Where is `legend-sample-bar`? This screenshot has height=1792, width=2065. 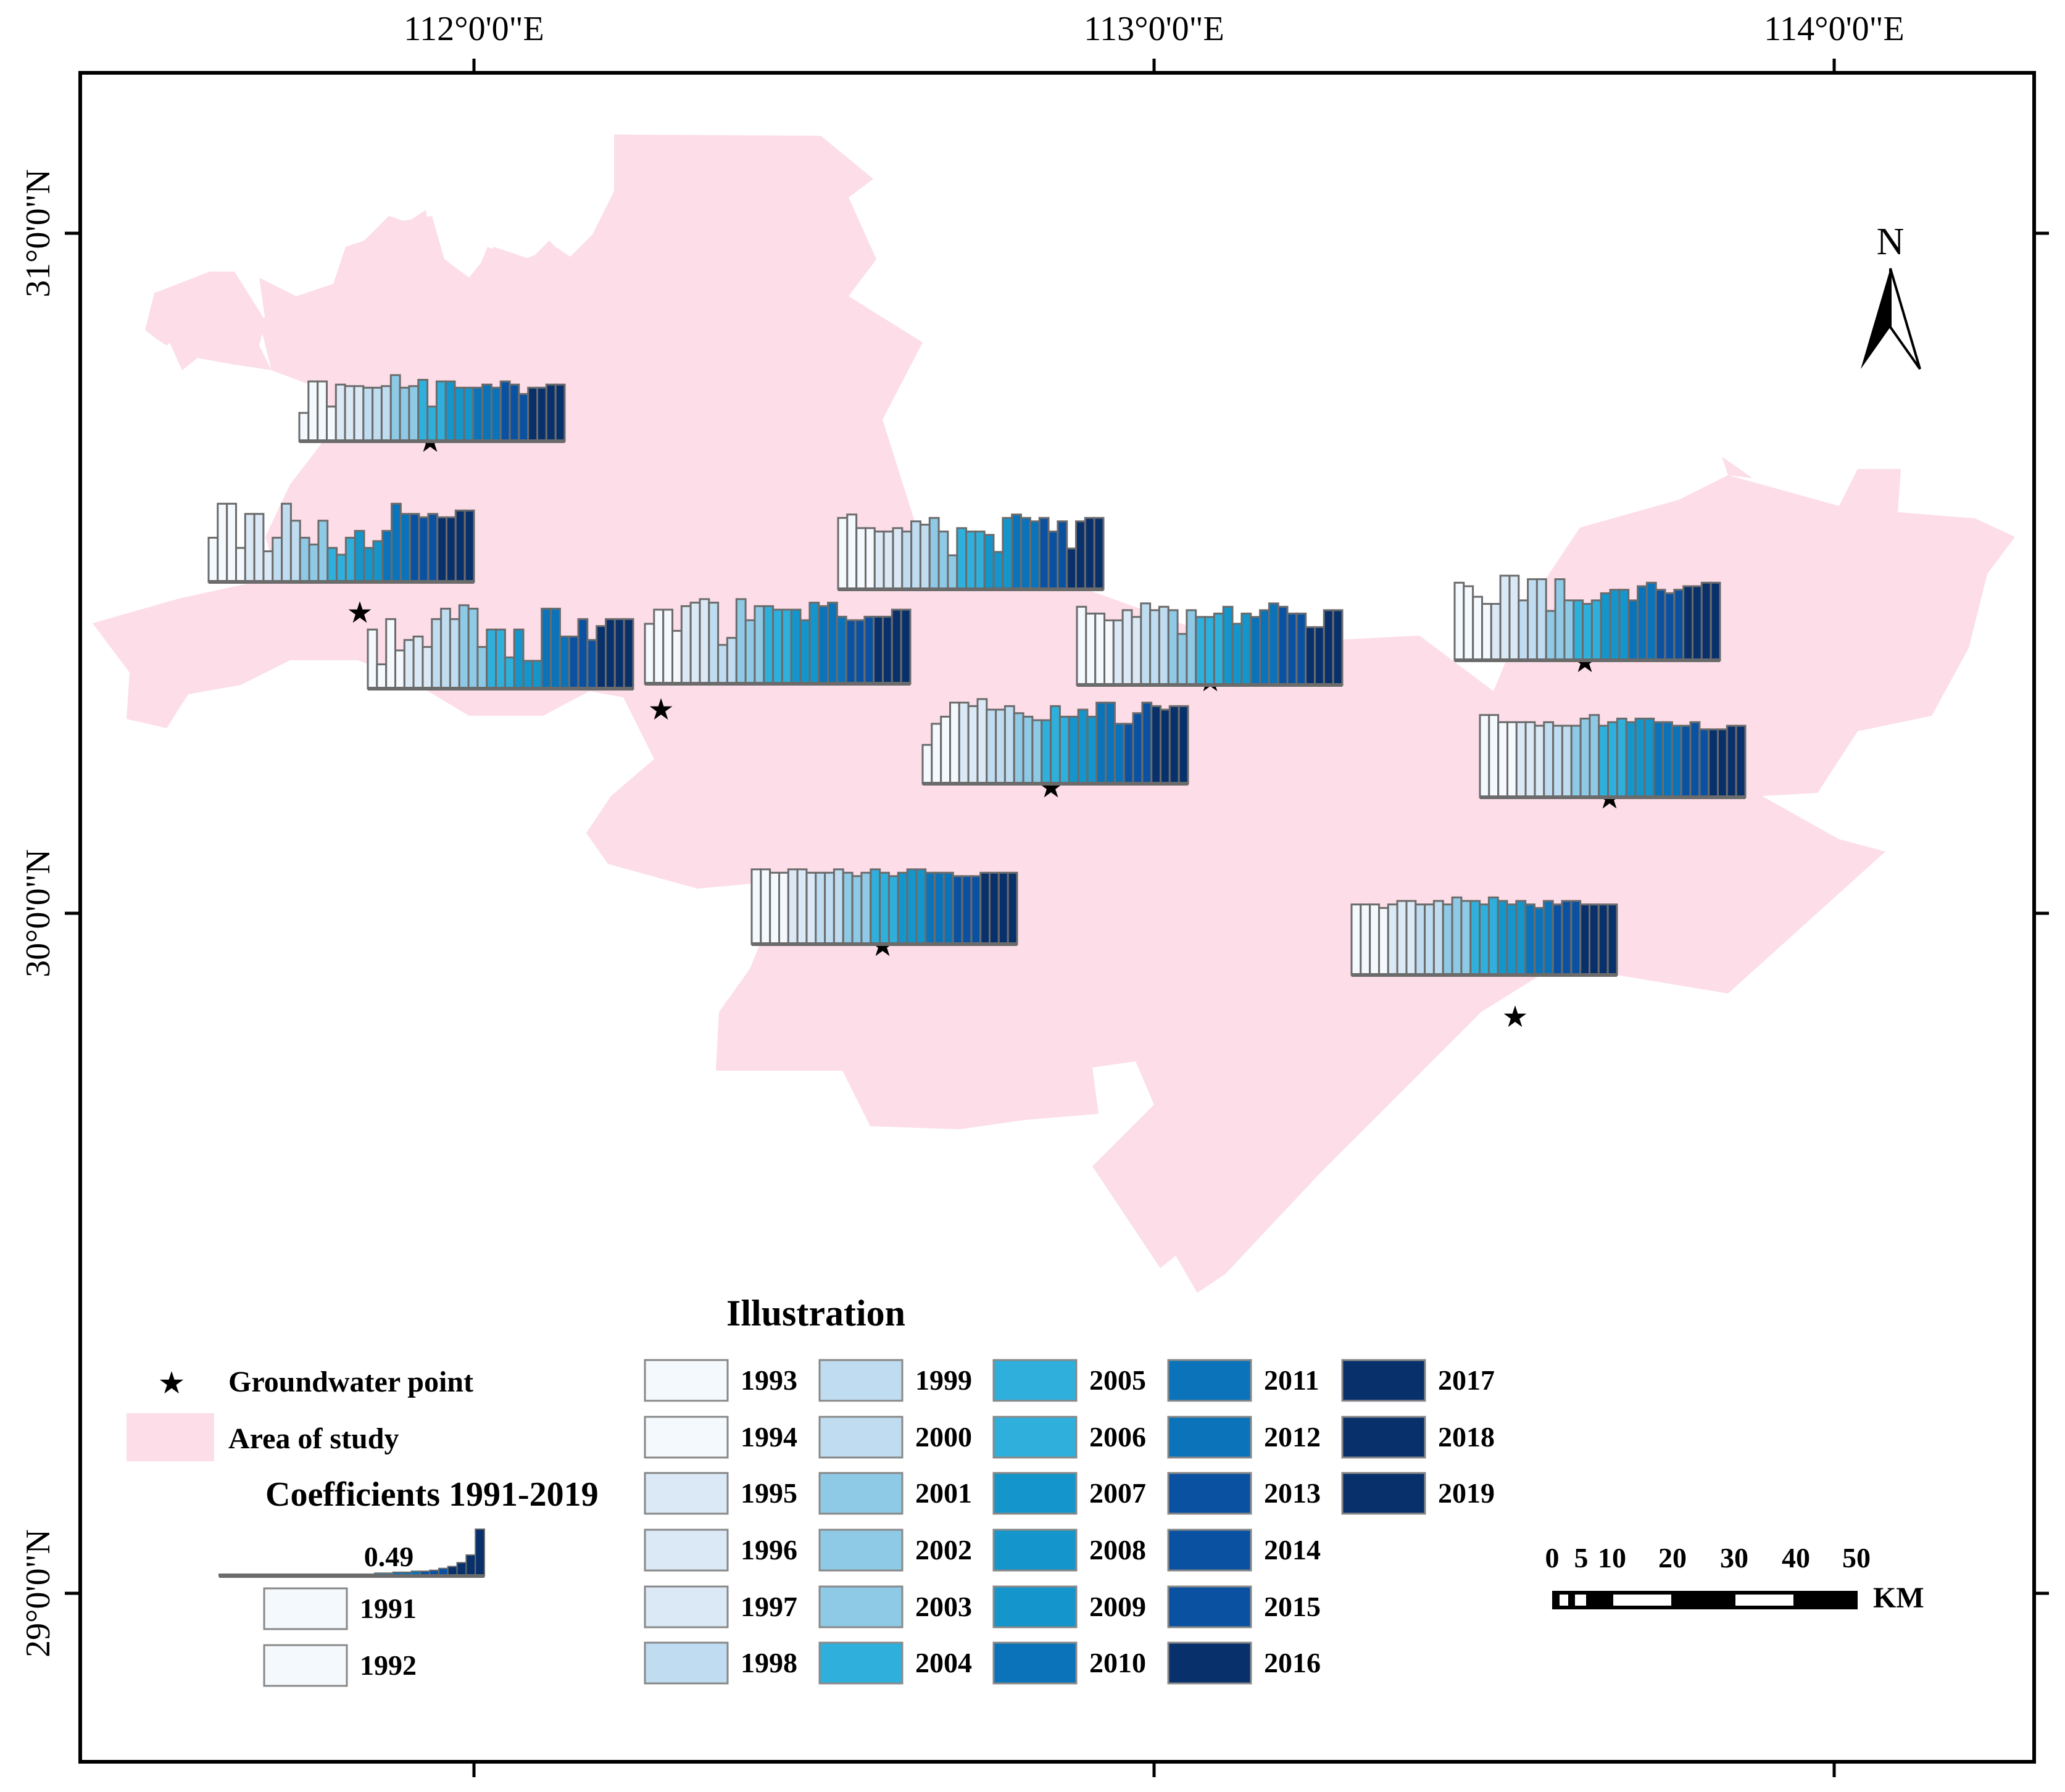
legend-sample-bar is located at coordinates (470, 1565).